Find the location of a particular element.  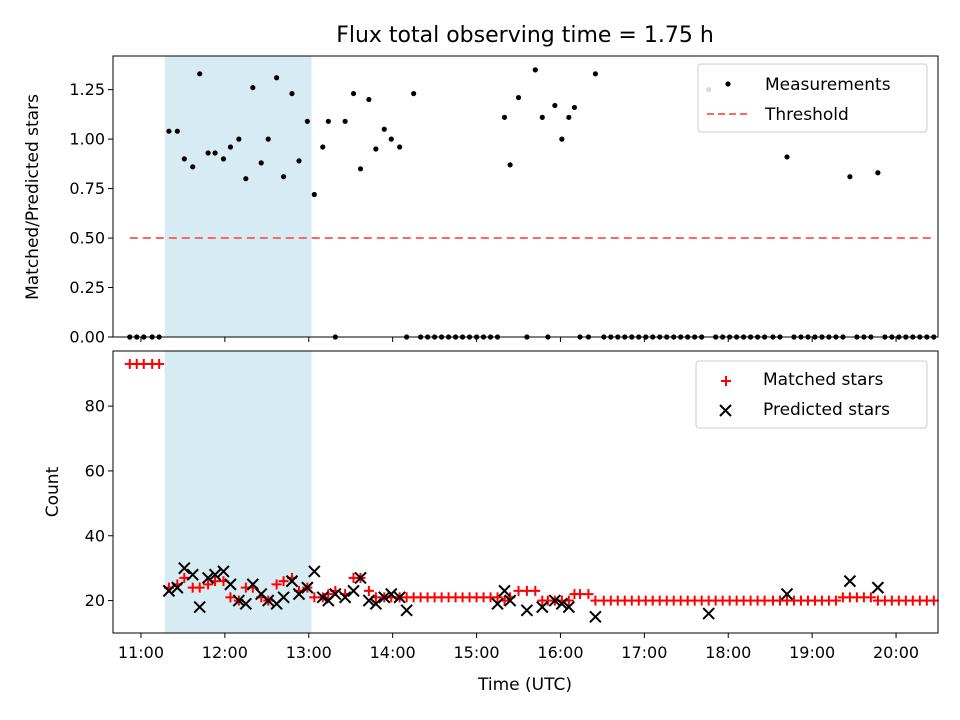

top-y-axis-label: Matched/Predicted stars is located at coordinates (33, 197).